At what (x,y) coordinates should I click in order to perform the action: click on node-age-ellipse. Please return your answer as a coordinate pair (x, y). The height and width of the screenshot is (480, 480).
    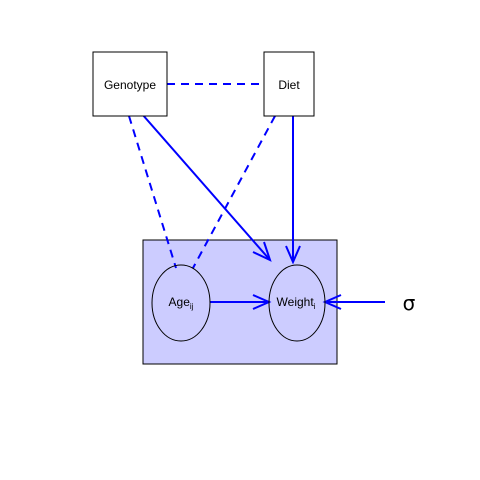
    Looking at the image, I should click on (181, 303).